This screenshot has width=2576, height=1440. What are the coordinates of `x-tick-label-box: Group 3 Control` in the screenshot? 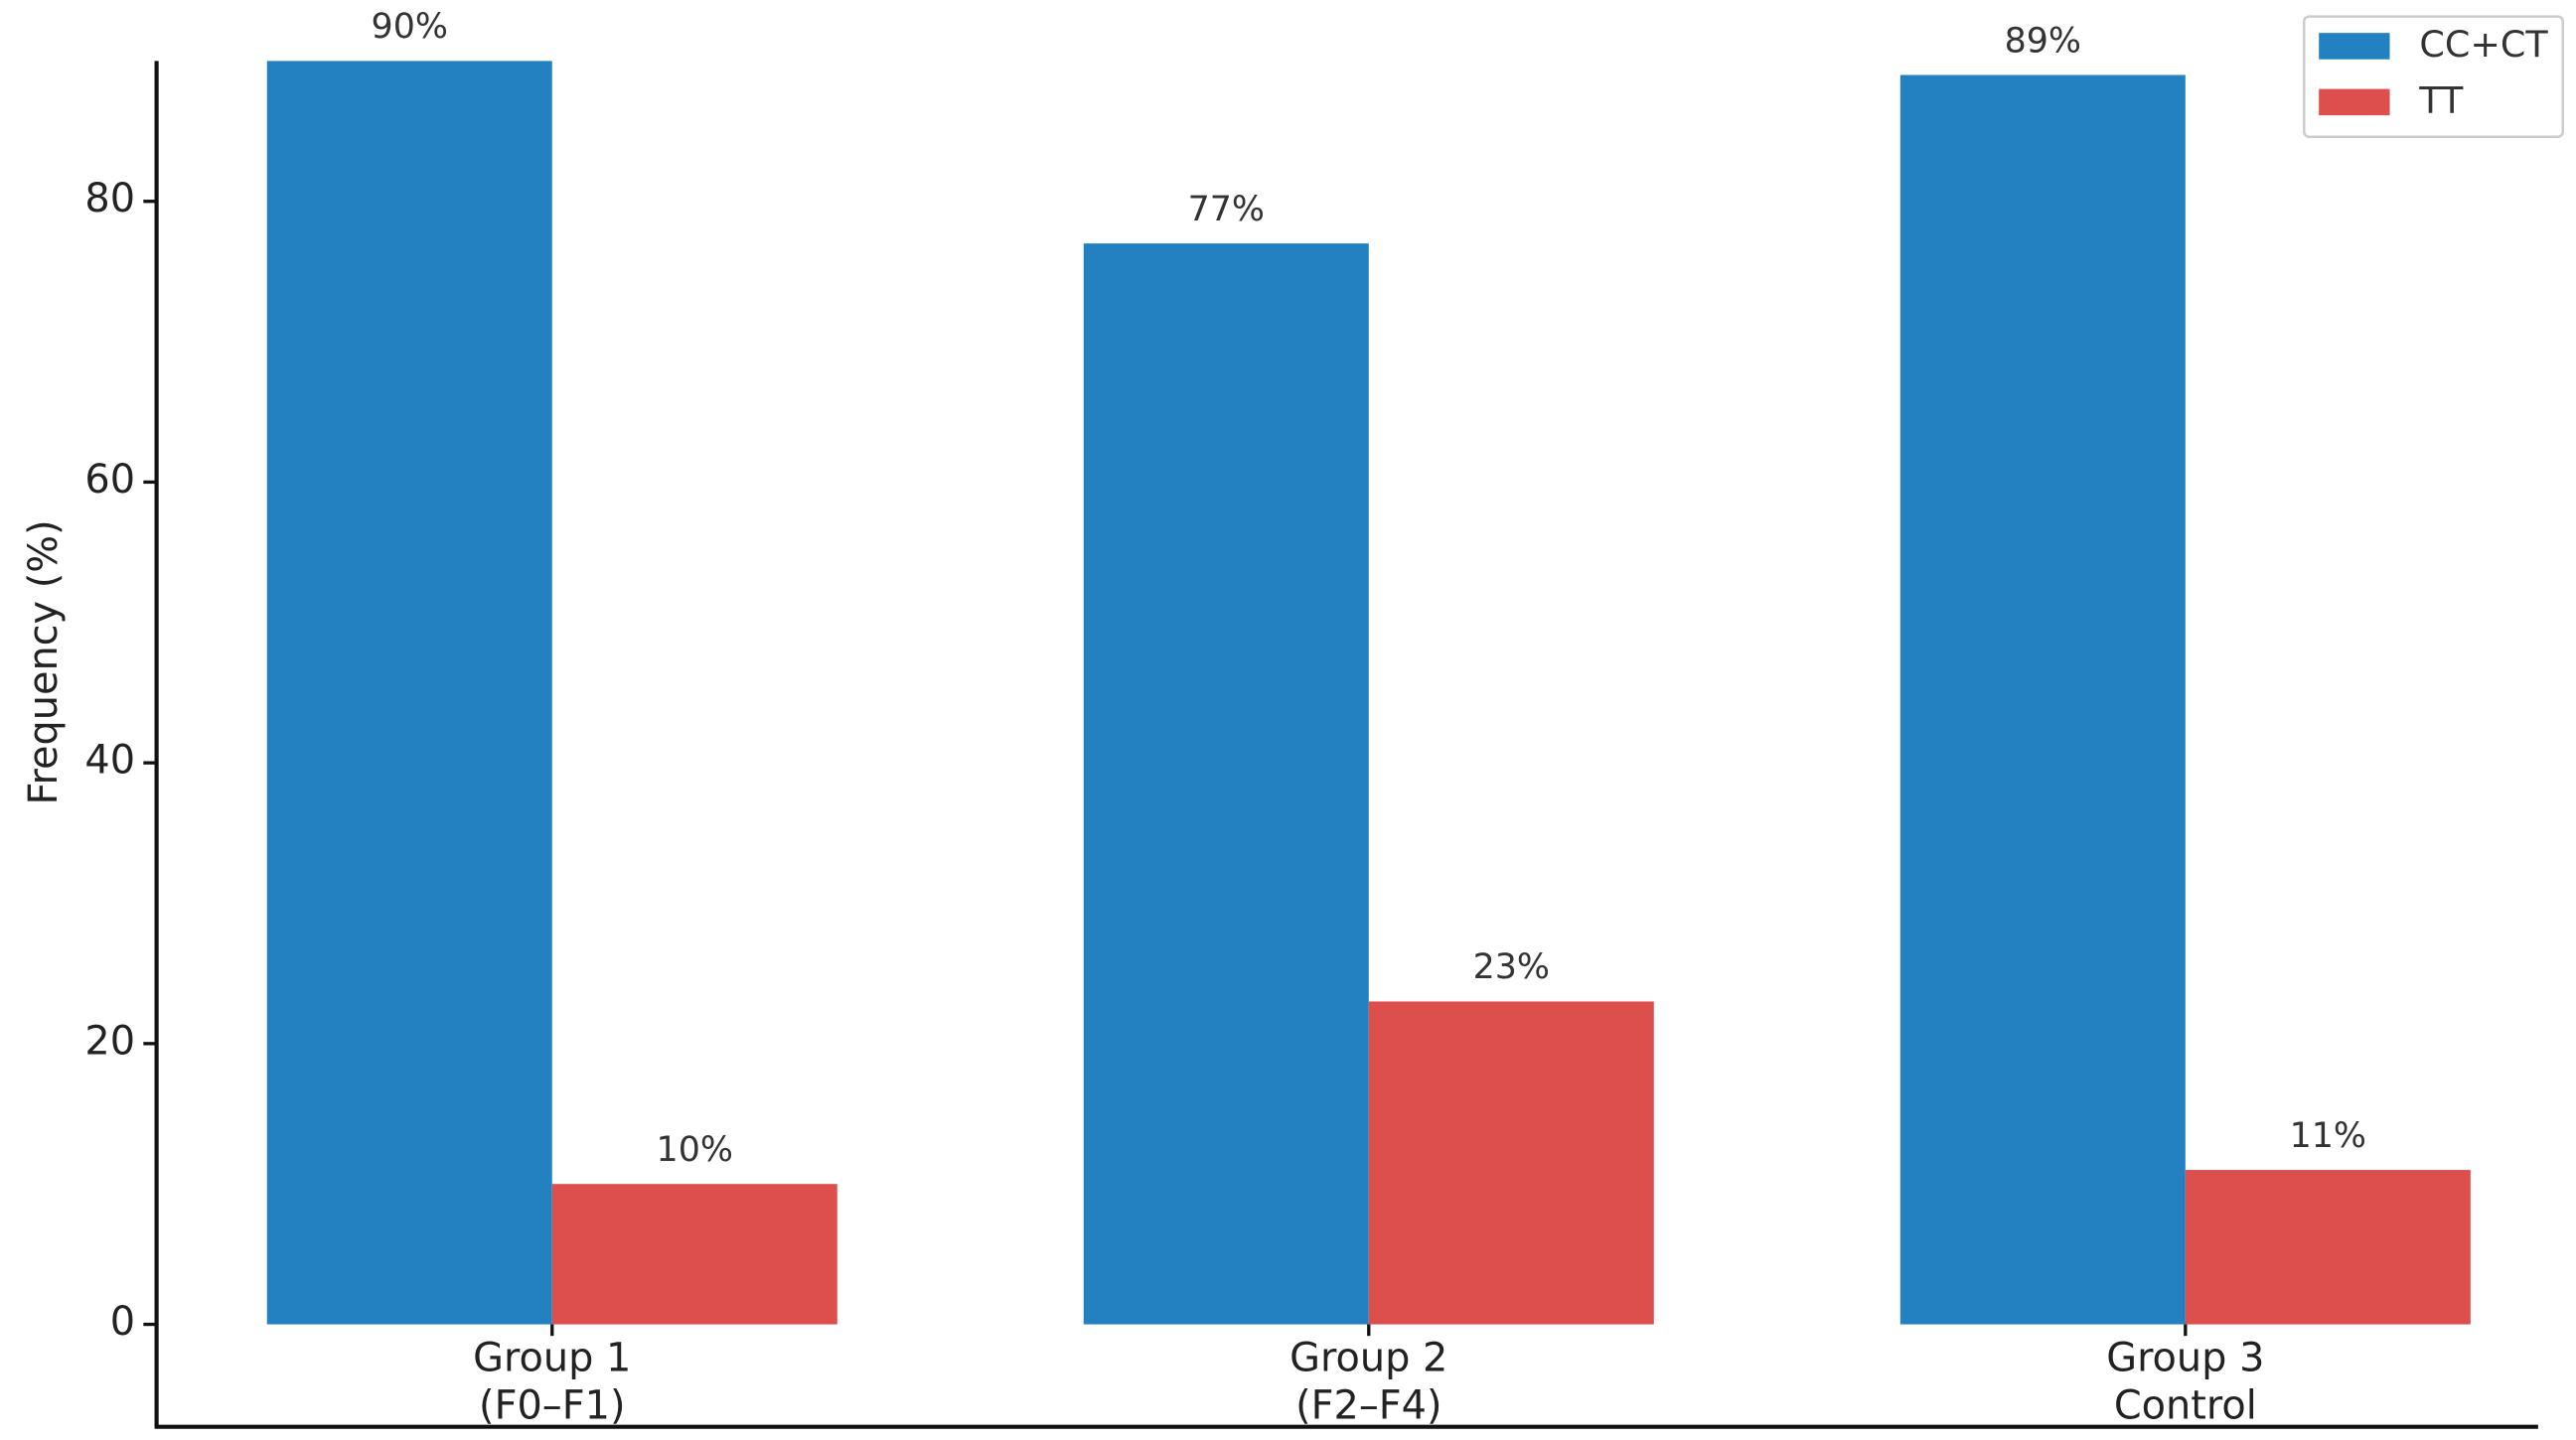 It's located at (2185, 1381).